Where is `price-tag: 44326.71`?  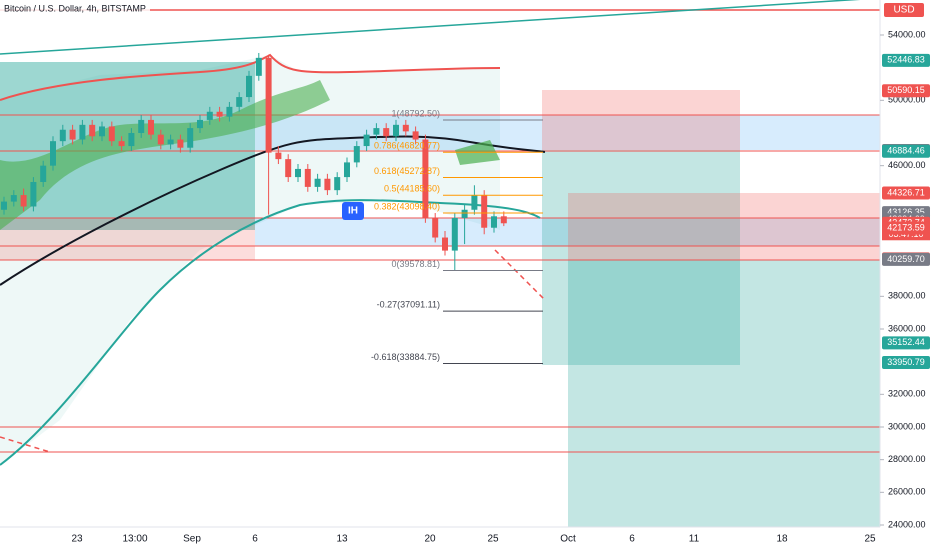
price-tag: 44326.71 is located at coordinates (906, 193).